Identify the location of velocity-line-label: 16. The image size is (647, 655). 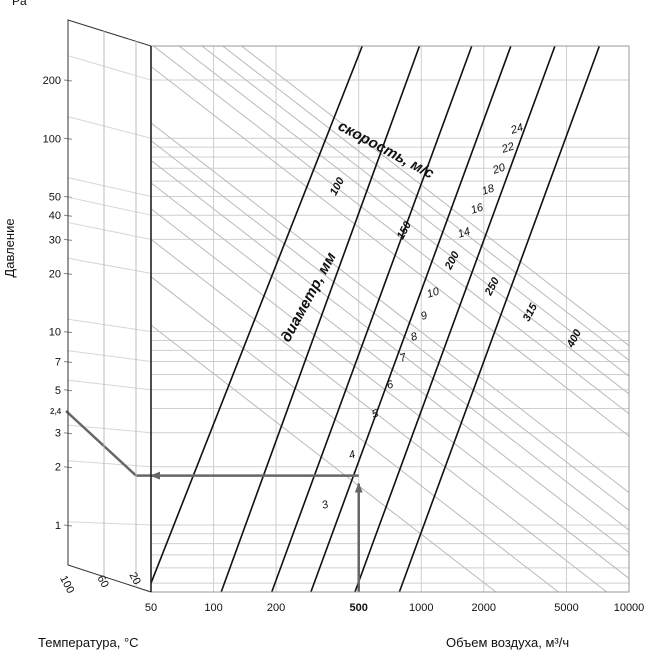
(477, 208).